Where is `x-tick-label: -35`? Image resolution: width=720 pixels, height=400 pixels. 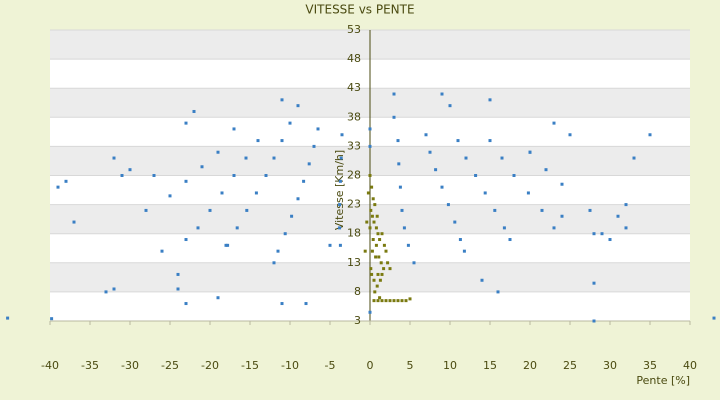 x-tick-label: -35 is located at coordinates (90, 365).